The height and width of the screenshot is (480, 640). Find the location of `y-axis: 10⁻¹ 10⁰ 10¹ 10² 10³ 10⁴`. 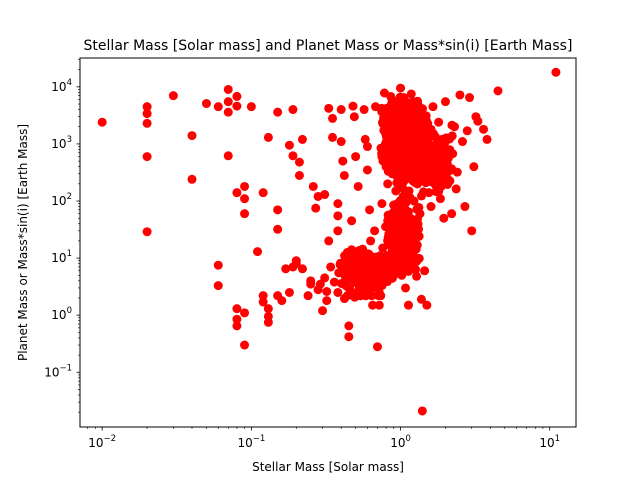

y-axis: 10⁻¹ 10⁰ 10¹ 10² 10³ 10⁴ is located at coordinates (62, 236).